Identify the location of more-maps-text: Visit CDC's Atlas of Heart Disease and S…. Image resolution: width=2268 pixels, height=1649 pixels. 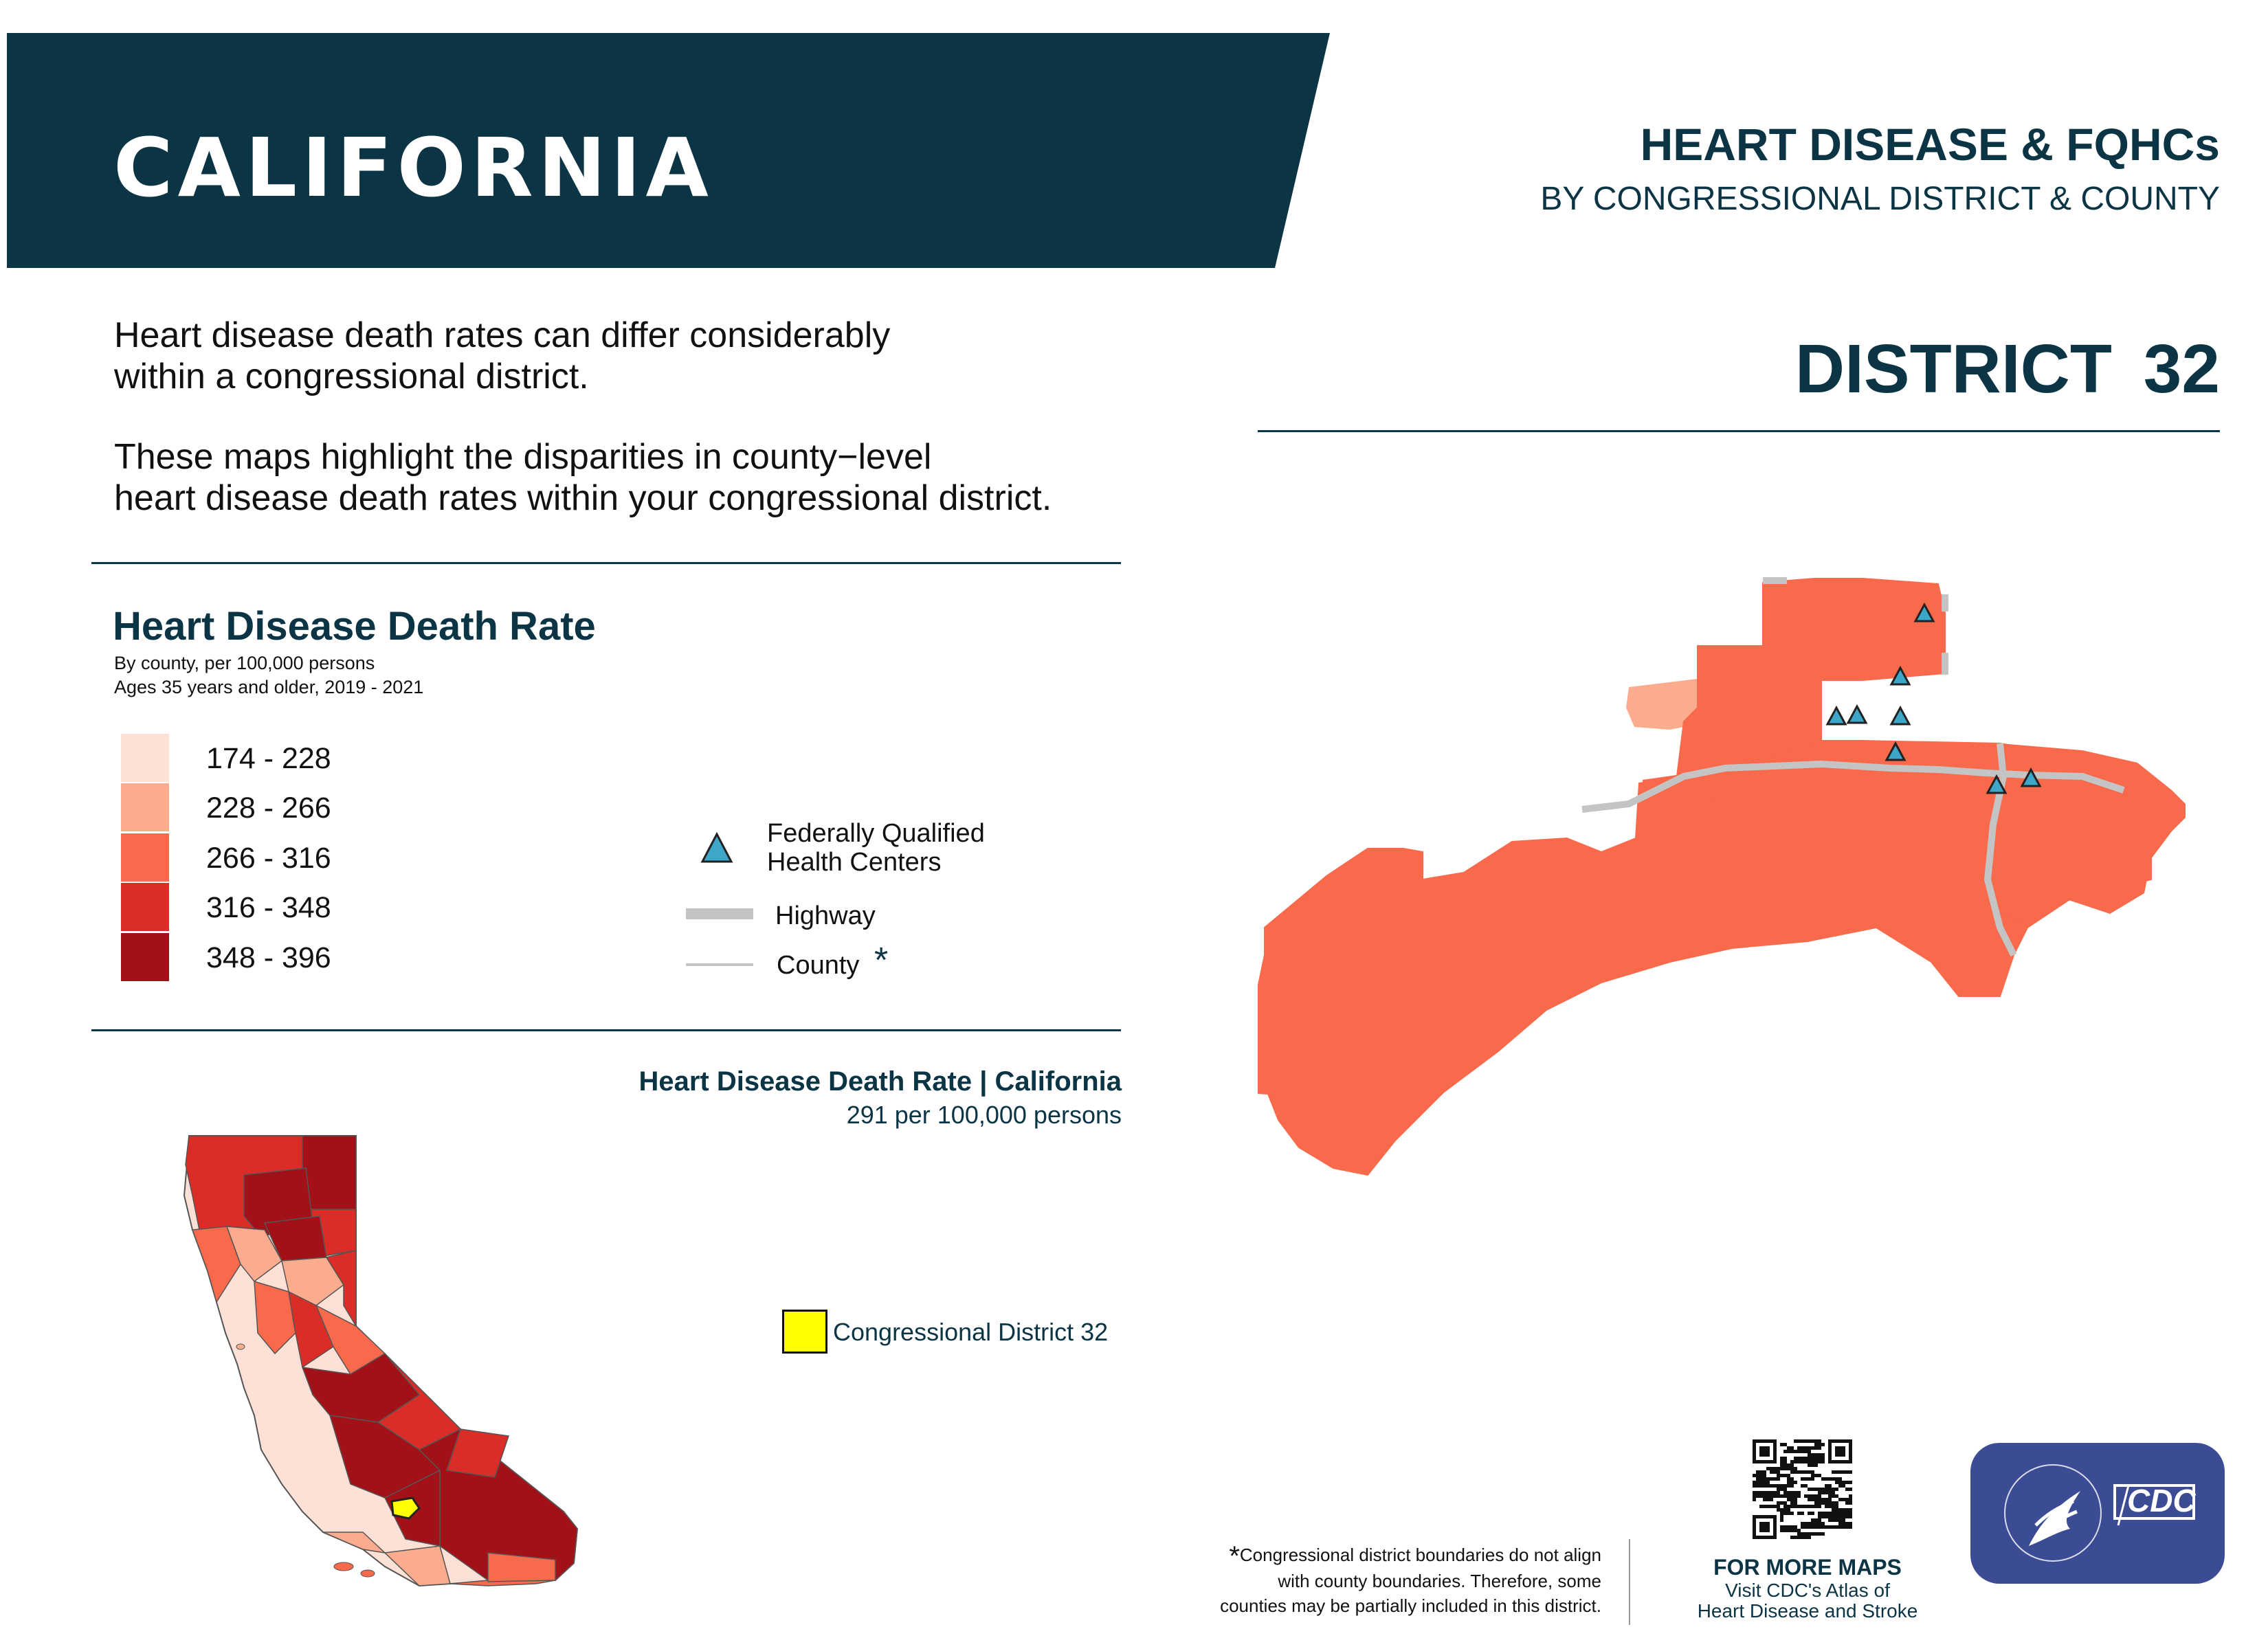
(1807, 1601).